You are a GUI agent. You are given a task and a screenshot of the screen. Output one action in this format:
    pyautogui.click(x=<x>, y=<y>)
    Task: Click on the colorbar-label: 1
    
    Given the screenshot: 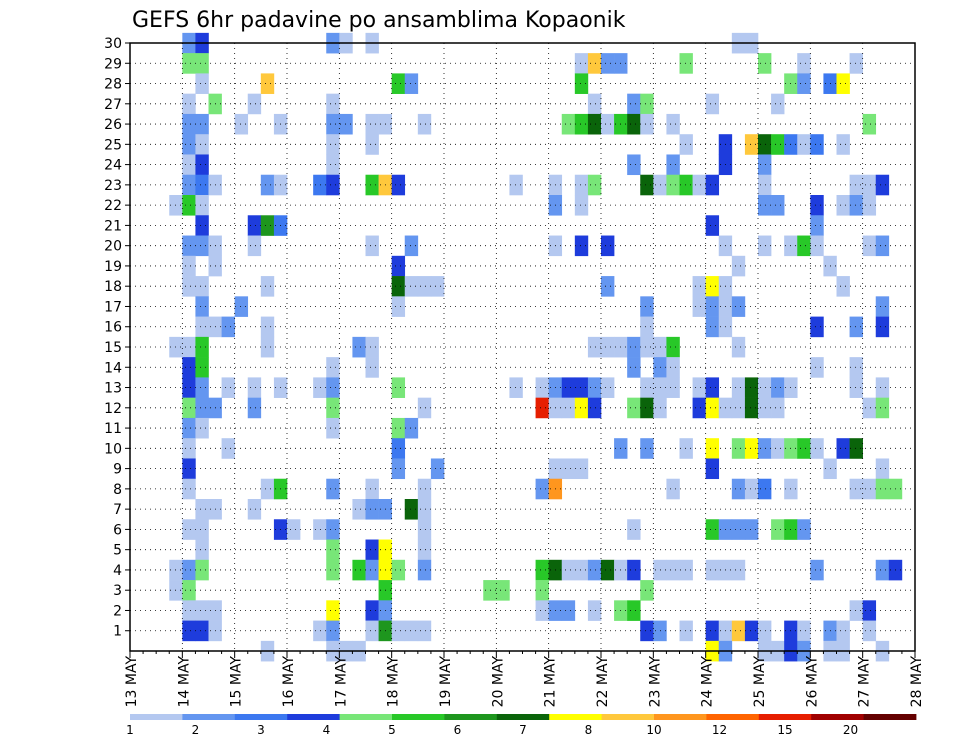 What is the action you would take?
    pyautogui.click(x=130, y=730)
    